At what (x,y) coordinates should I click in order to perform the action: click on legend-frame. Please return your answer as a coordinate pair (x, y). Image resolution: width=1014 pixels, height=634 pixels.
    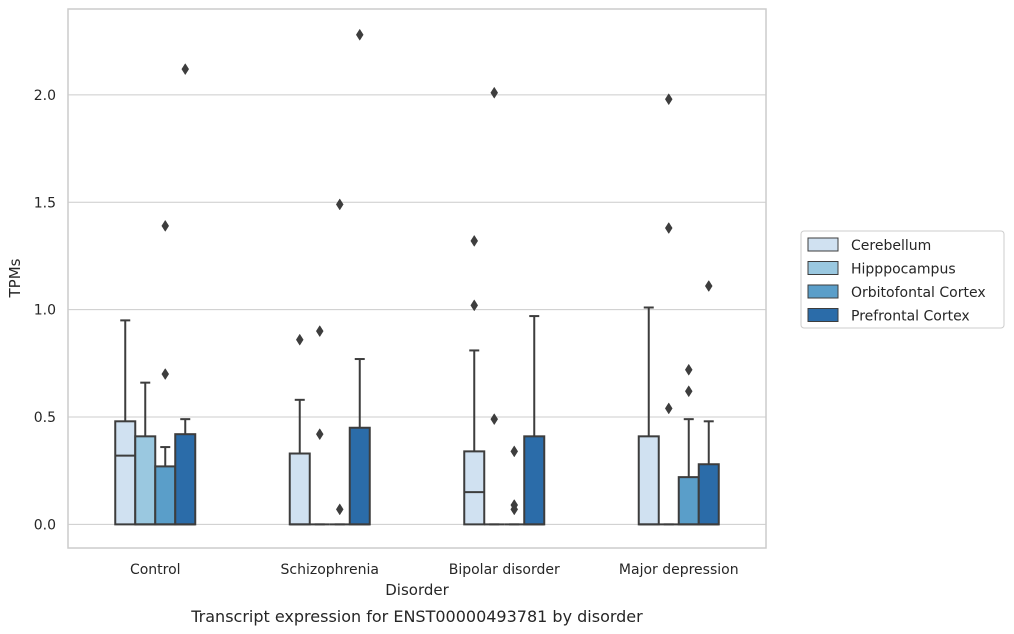
    Looking at the image, I should click on (902, 279).